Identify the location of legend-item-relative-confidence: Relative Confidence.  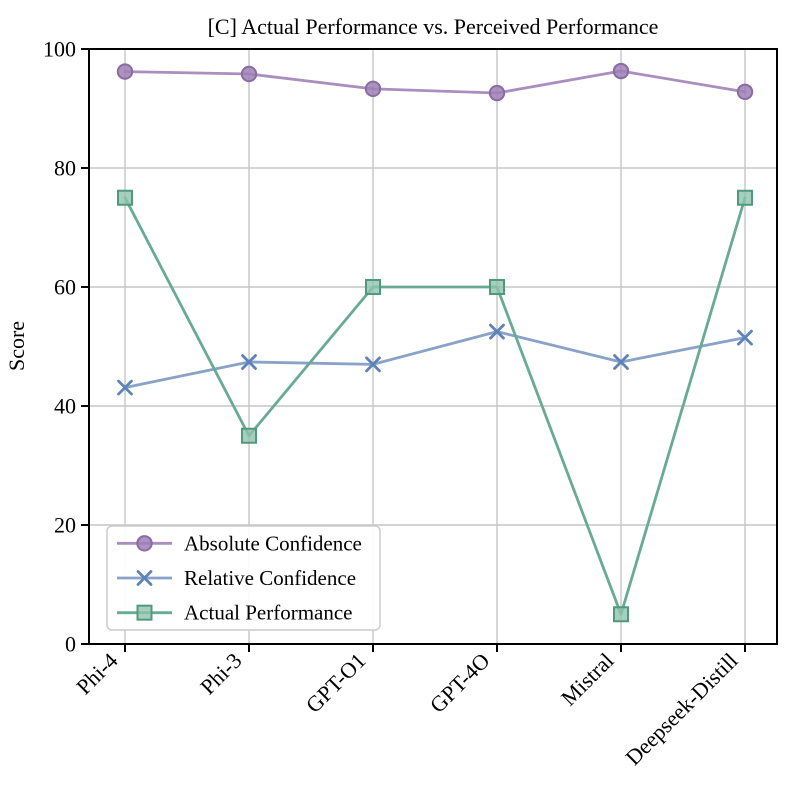
(236, 578).